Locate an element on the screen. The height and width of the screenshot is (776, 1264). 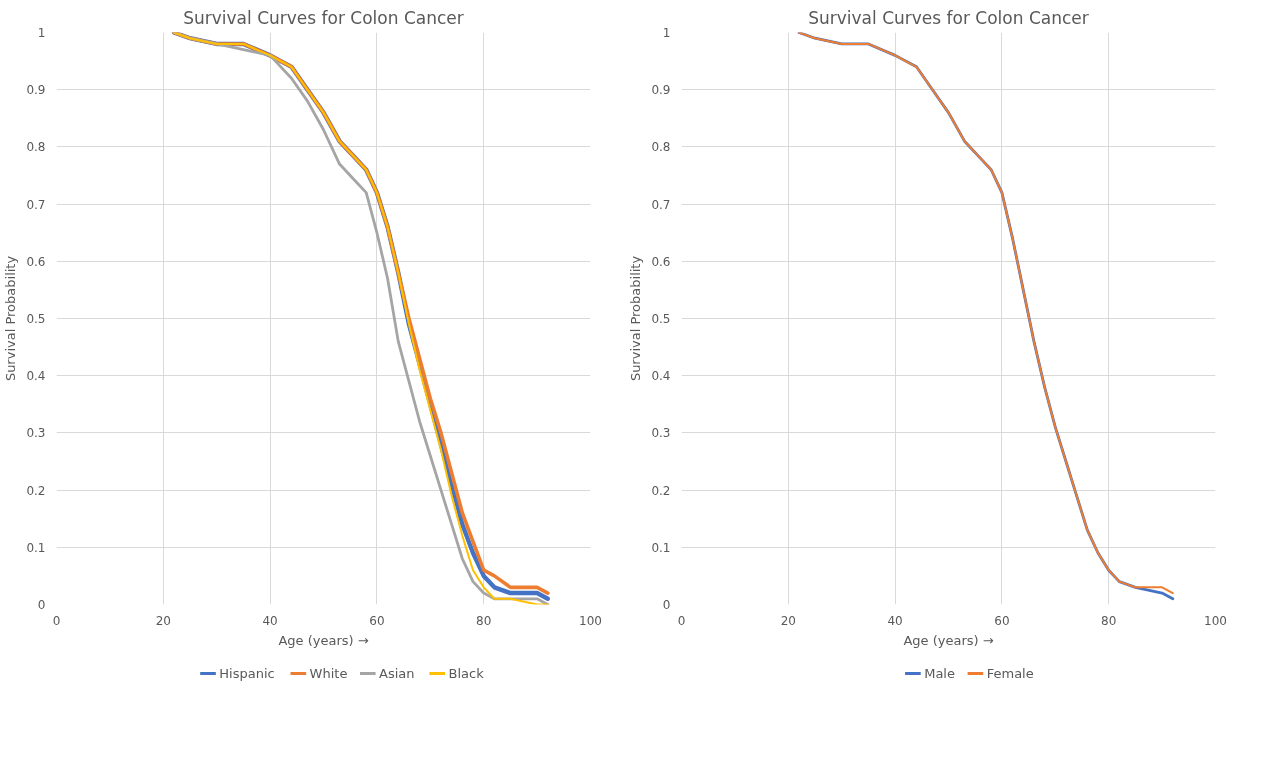
legend-label: Male is located at coordinates (939, 673).